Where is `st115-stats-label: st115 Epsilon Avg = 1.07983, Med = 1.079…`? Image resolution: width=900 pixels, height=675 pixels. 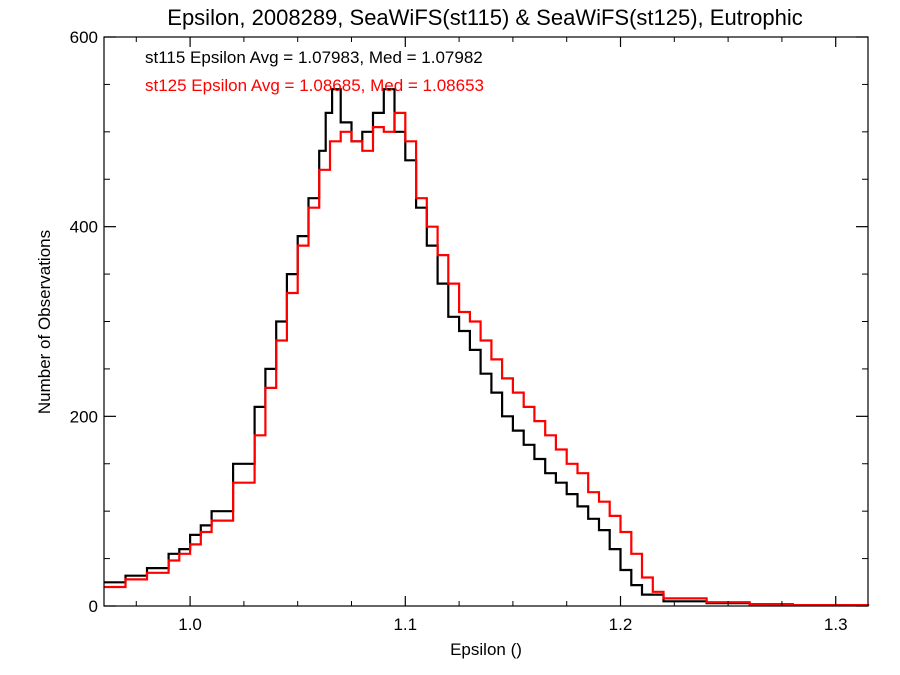 st115-stats-label: st115 Epsilon Avg = 1.07983, Med = 1.079… is located at coordinates (314, 57).